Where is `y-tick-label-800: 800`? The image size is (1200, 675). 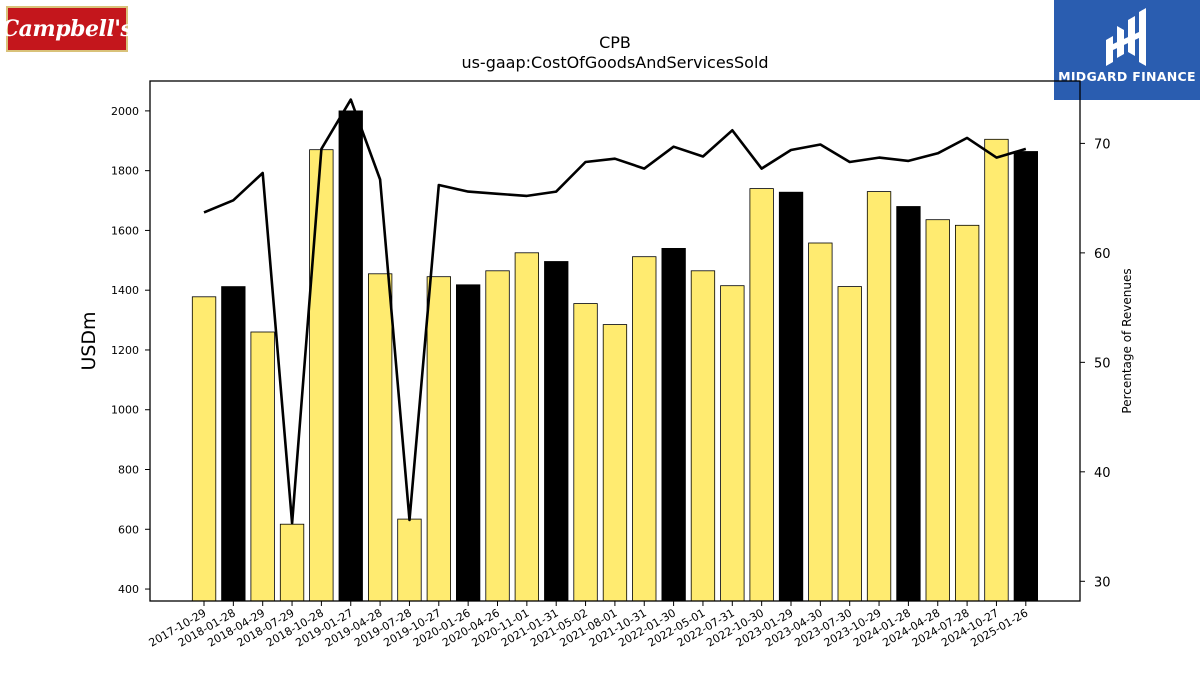
y-tick-label-800: 800 is located at coordinates (128, 470).